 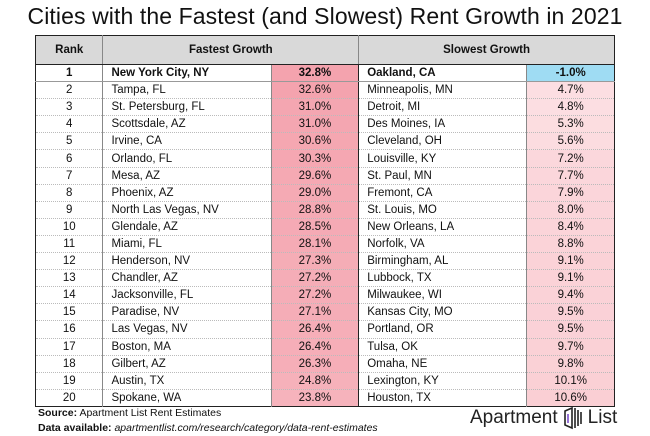 What do you see at coordinates (325, 364) in the screenshot?
I see `table-row: 18 Gilbert, AZ 26.3% Omaha, NE 9.8%` at bounding box center [325, 364].